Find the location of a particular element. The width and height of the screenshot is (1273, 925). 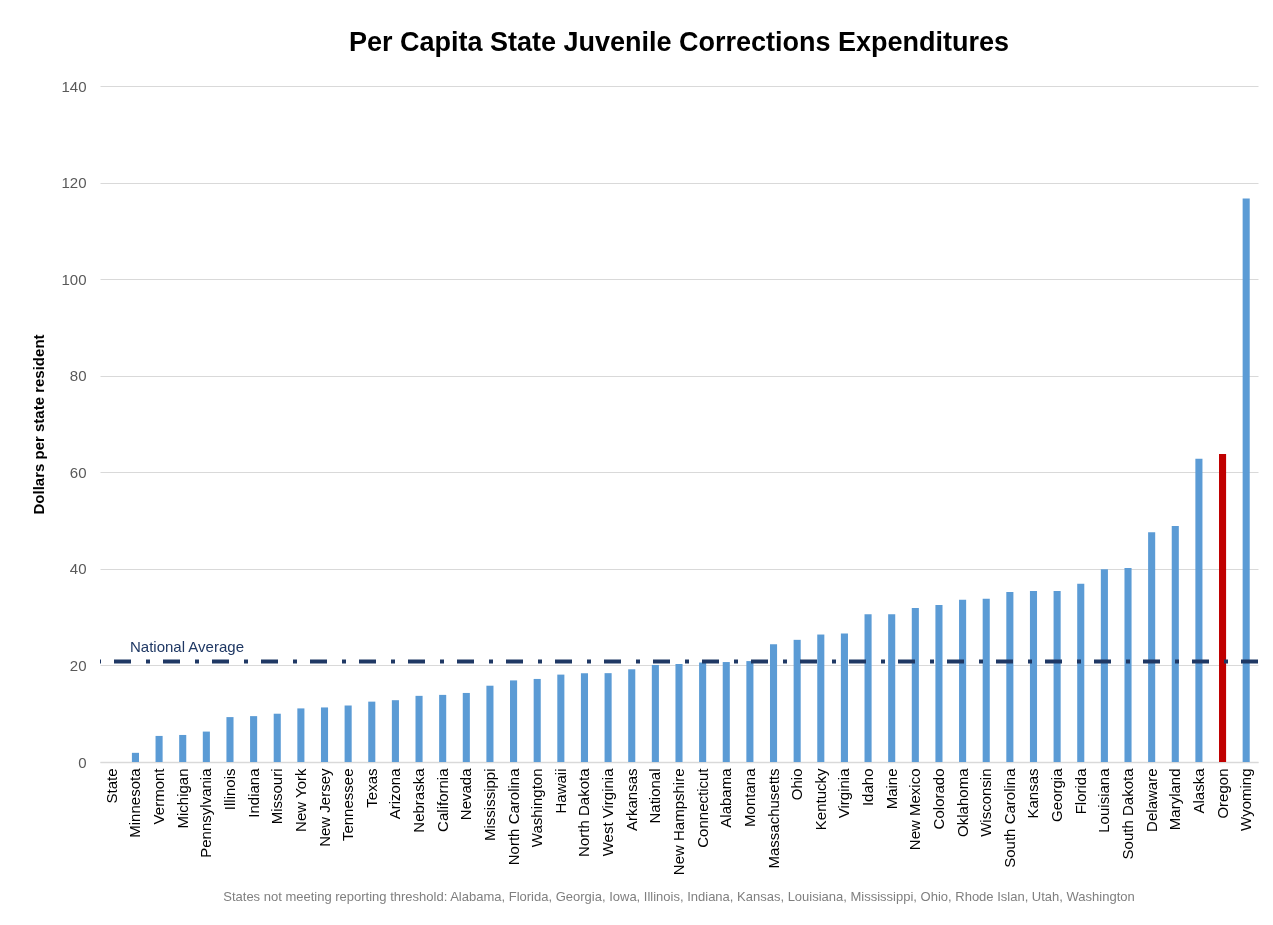

x-tick-label: State is located at coordinates (111, 786).